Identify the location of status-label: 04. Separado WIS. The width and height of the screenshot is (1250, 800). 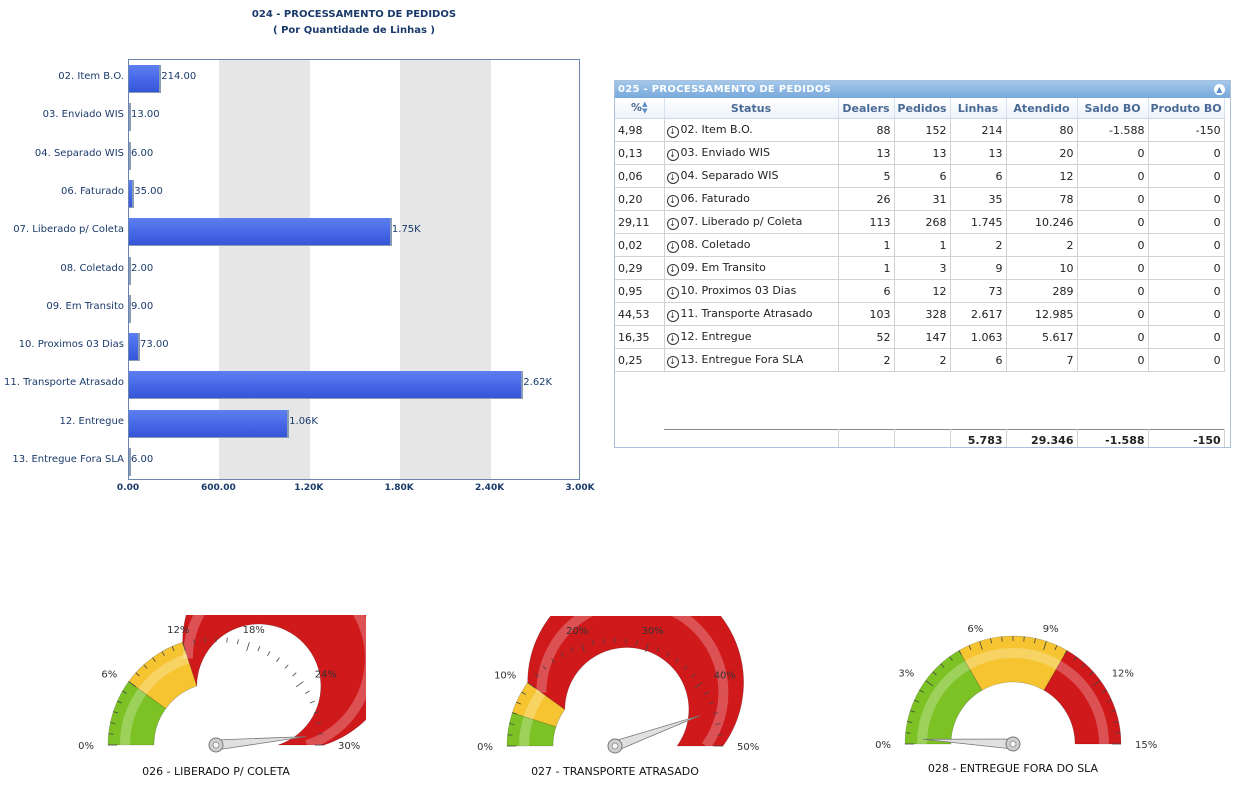
(729, 175).